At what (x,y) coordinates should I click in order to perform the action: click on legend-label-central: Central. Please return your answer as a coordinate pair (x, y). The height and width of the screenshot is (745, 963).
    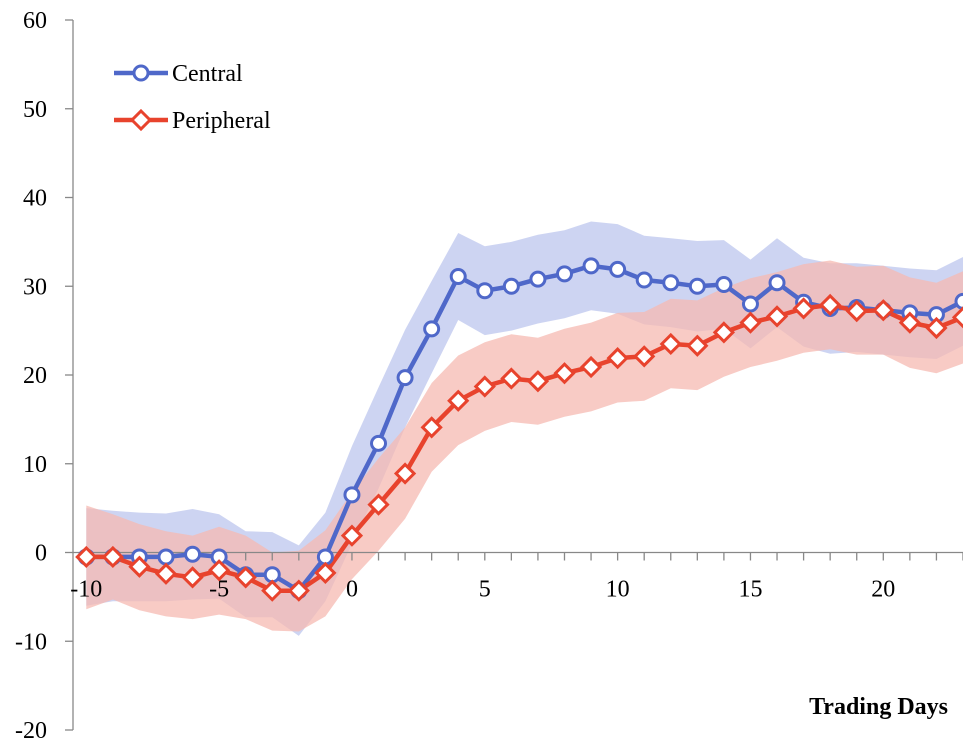
    Looking at the image, I should click on (207, 74).